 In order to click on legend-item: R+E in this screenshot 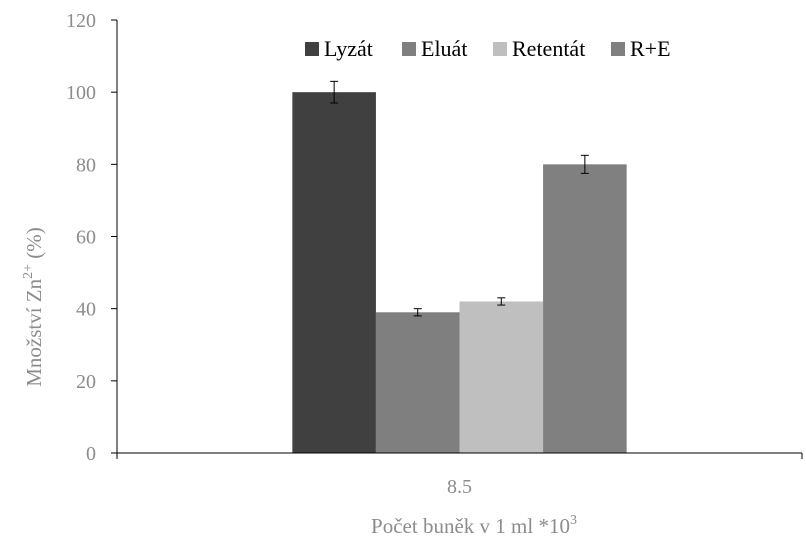, I will do `click(641, 48)`.